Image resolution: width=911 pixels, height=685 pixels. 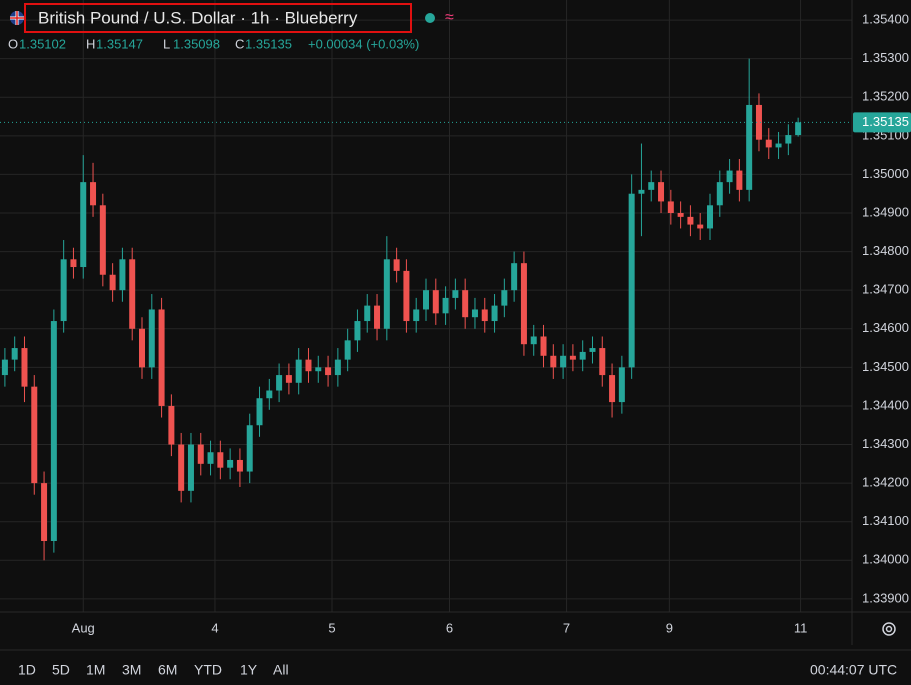 What do you see at coordinates (885, 443) in the screenshot?
I see `y-tick-label: 1.34300` at bounding box center [885, 443].